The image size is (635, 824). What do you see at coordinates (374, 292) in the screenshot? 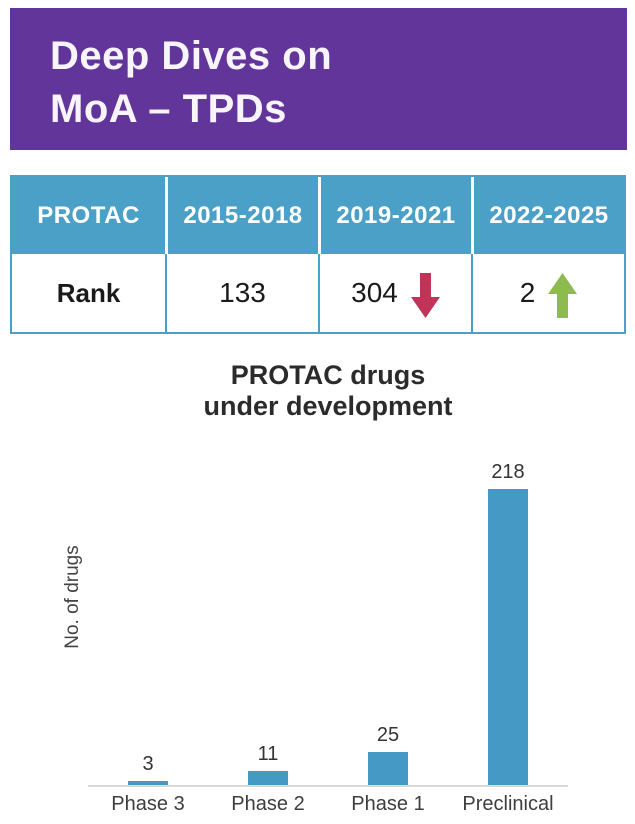
I see `rank-value: 304` at bounding box center [374, 292].